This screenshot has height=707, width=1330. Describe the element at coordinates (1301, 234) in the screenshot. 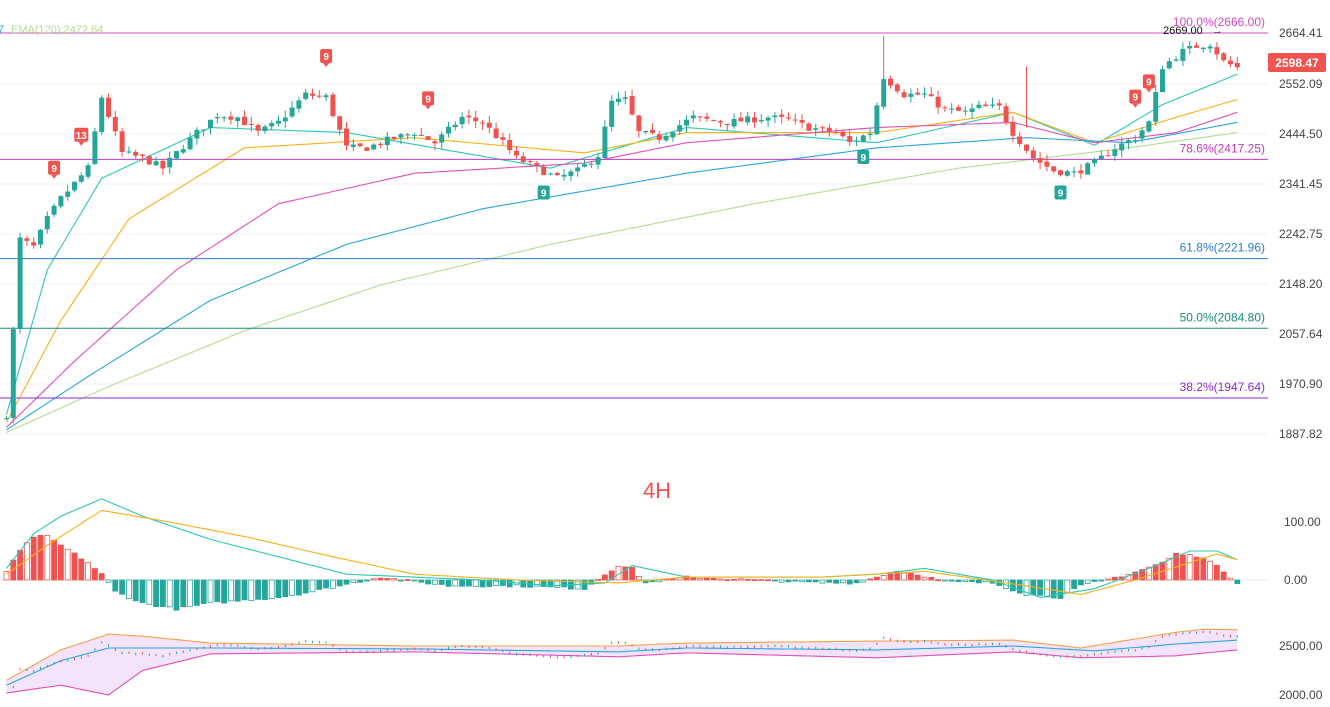

I see `price-tick-label: 2242.75` at that location.